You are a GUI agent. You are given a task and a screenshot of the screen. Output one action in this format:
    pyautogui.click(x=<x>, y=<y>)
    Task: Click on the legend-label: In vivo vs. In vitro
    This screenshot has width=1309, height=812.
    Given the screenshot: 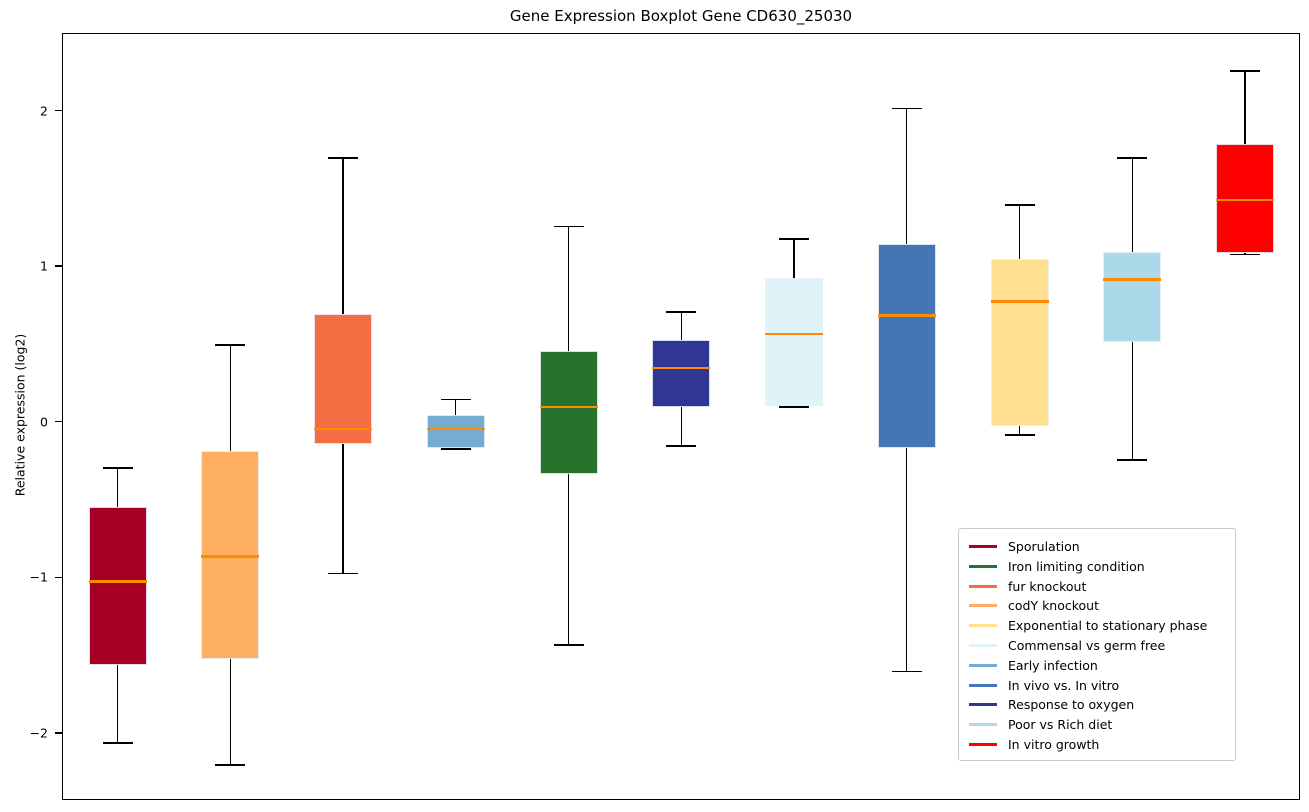 What is the action you would take?
    pyautogui.click(x=1064, y=685)
    